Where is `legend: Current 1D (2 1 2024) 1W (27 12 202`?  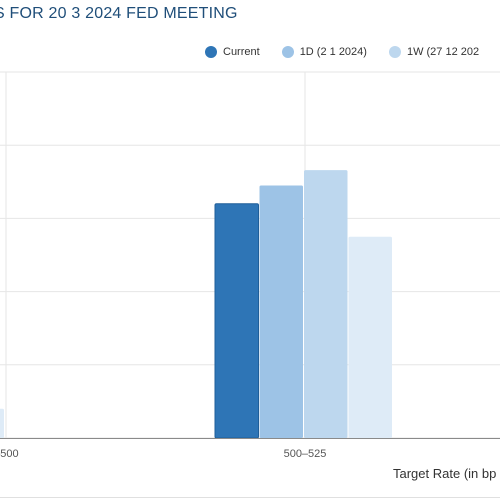
legend: Current 1D (2 1 2024) 1W (27 12 202 is located at coordinates (352, 52).